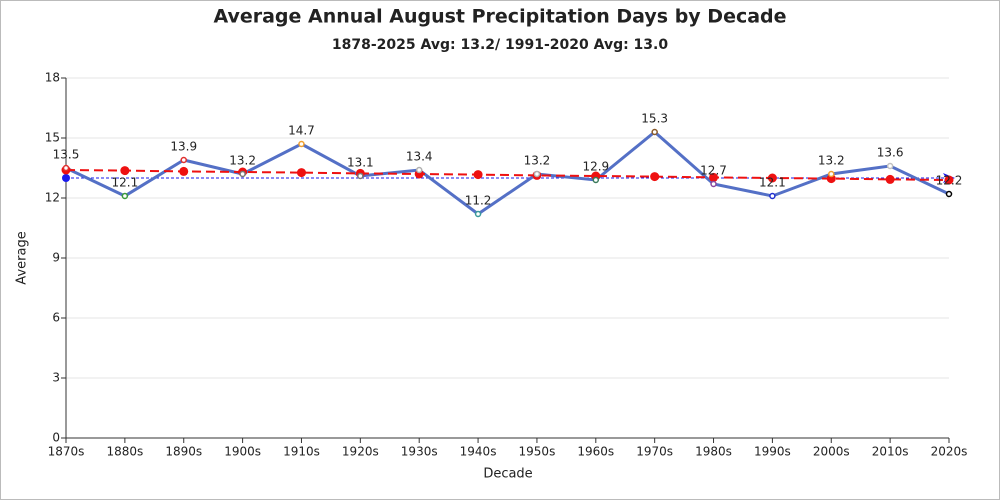 Image resolution: width=1000 pixels, height=500 pixels. Describe the element at coordinates (890, 452) in the screenshot. I see `x-tick-label: 2010s` at that location.